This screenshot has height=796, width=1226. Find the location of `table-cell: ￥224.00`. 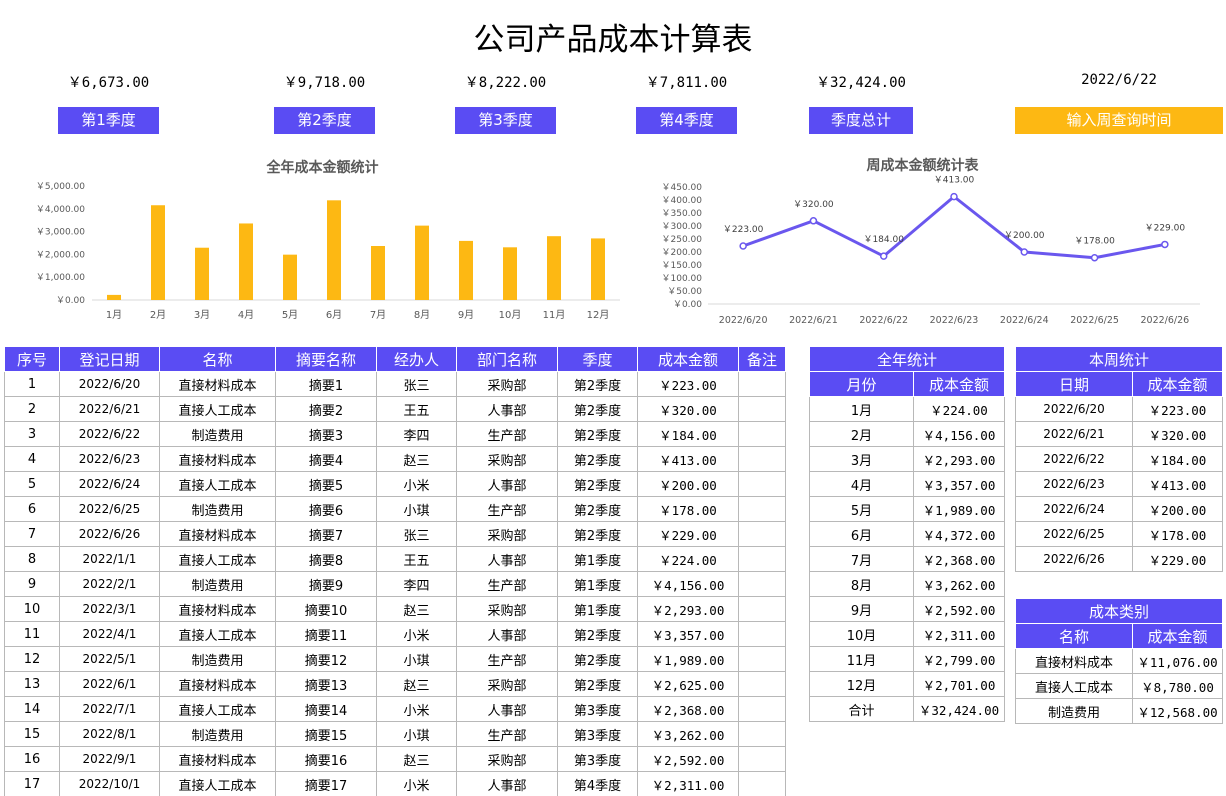

table-cell: ￥224.00 is located at coordinates (688, 559).